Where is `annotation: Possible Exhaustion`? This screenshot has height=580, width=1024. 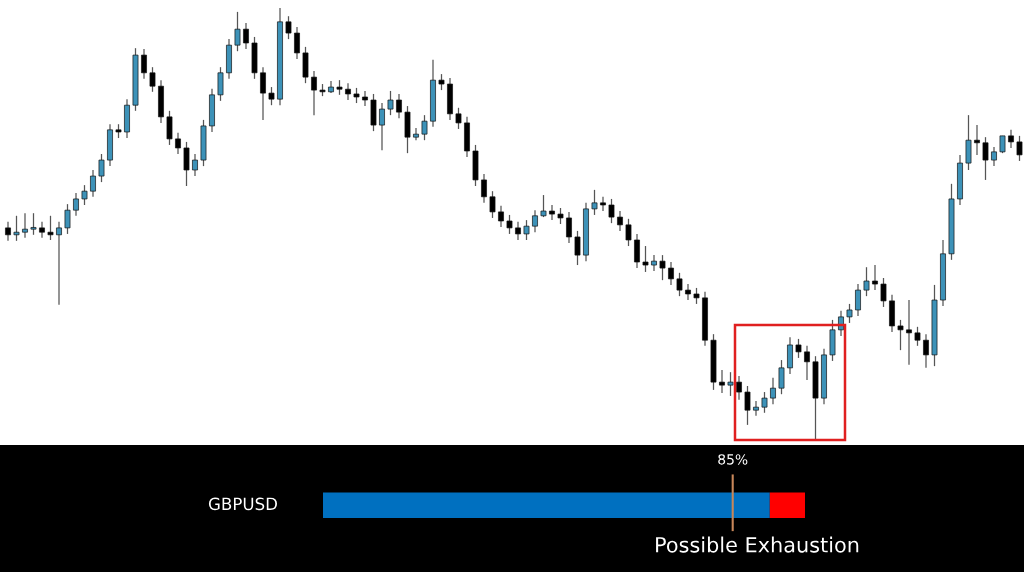
annotation: Possible Exhaustion is located at coordinates (757, 544).